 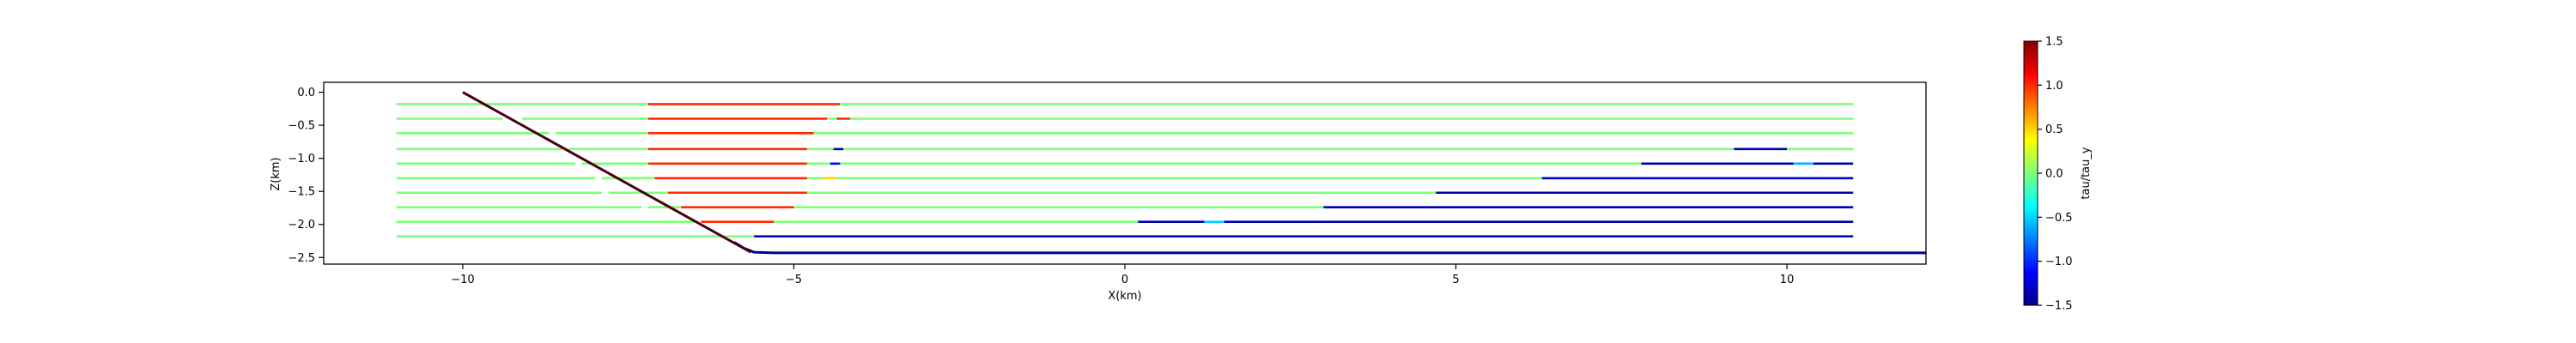 I want to click on colorbar-tick-label: 0.5, so click(x=2054, y=129).